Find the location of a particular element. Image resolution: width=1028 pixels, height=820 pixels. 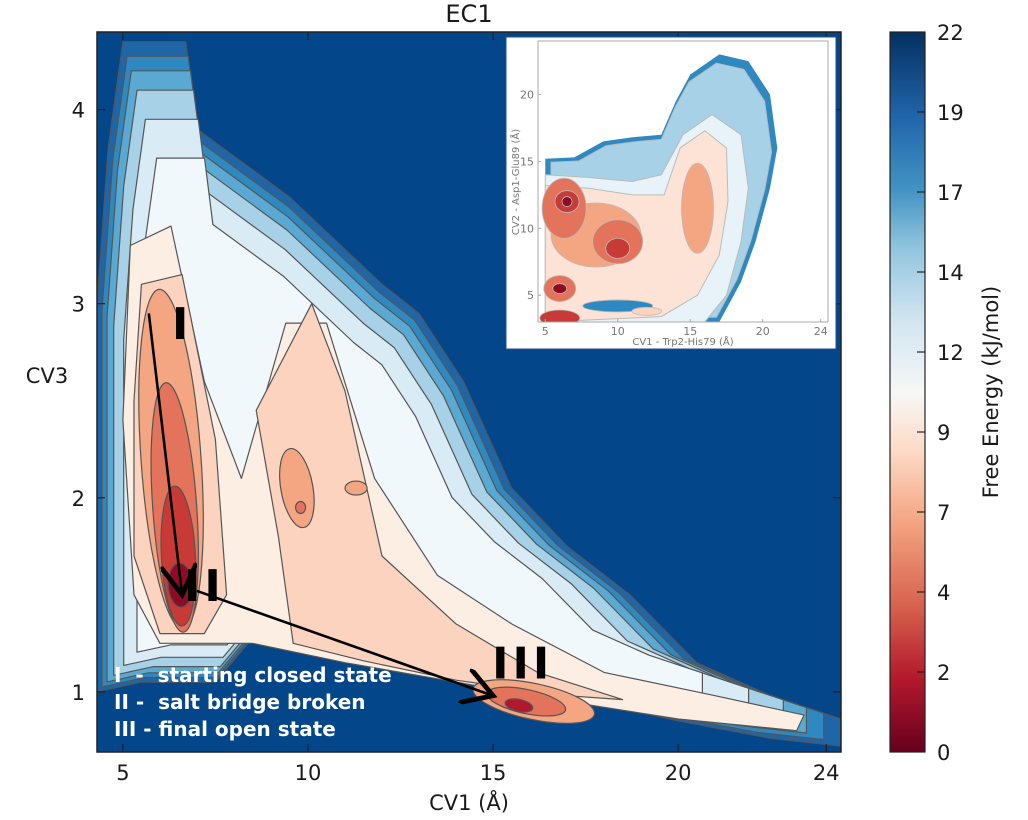

colorbar-tick-label: 19 is located at coordinates (950, 113).